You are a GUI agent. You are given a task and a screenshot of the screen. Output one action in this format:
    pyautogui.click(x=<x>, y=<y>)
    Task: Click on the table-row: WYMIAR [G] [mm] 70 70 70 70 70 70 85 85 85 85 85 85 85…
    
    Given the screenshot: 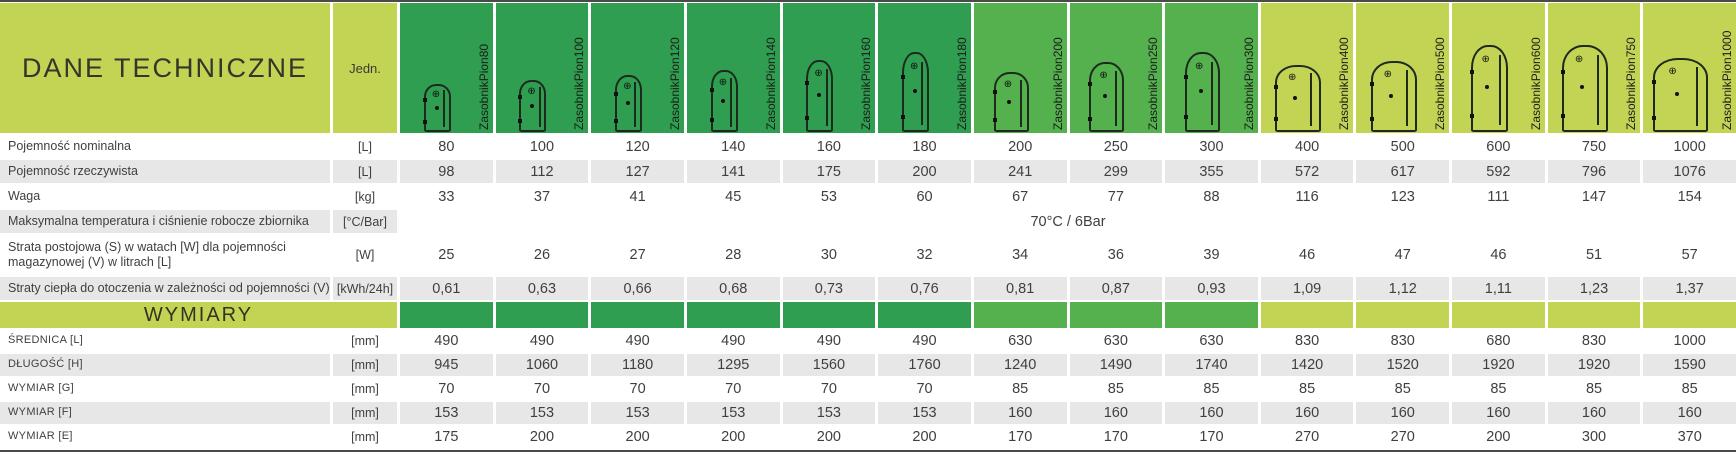 What is the action you would take?
    pyautogui.click(x=868, y=389)
    